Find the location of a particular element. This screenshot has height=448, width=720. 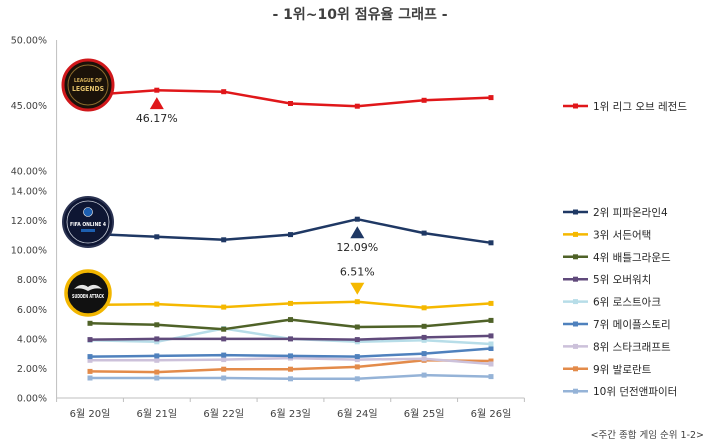

fifa-online-4-logo: FIFA ONLINE 4 is located at coordinates (88, 222).